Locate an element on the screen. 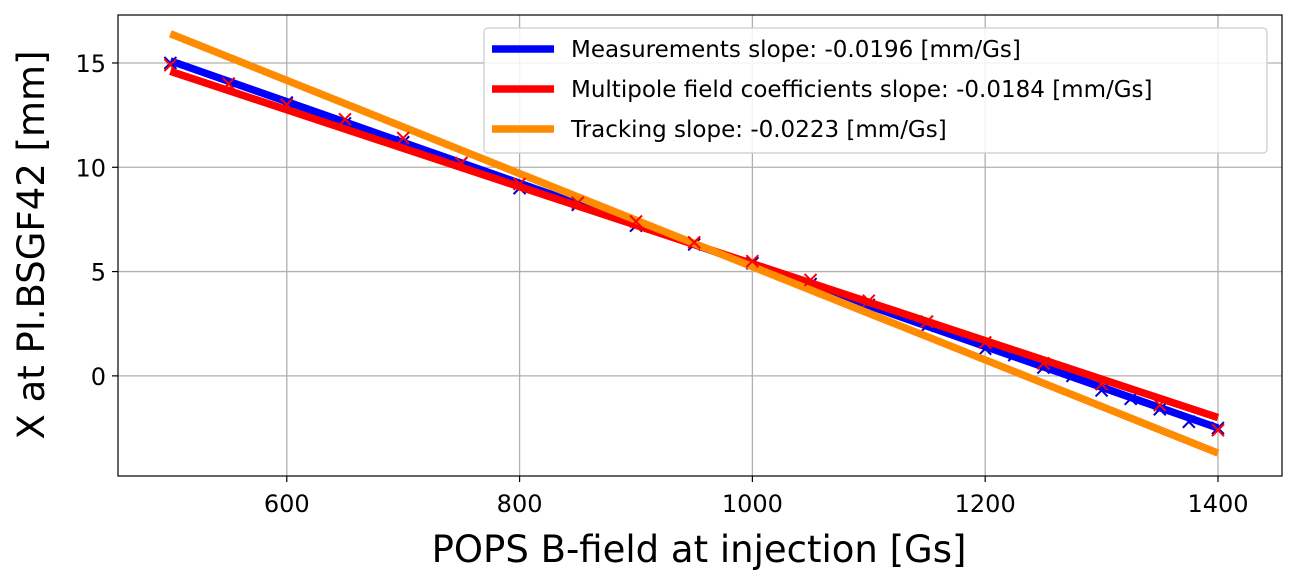  y-tick-label: 0 is located at coordinates (98, 377).